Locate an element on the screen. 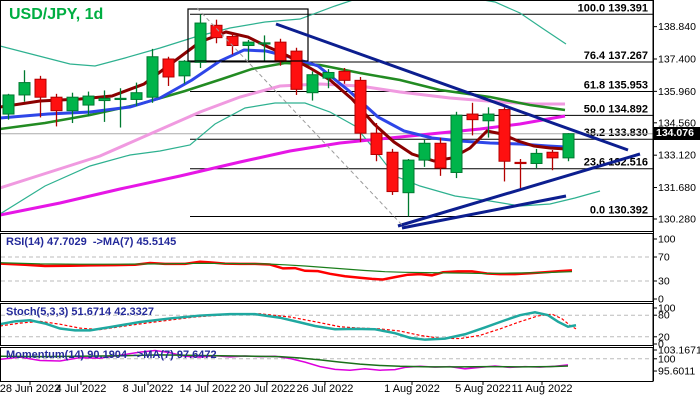 The image size is (700, 400). price-tick-label: 131.680 is located at coordinates (677, 188).